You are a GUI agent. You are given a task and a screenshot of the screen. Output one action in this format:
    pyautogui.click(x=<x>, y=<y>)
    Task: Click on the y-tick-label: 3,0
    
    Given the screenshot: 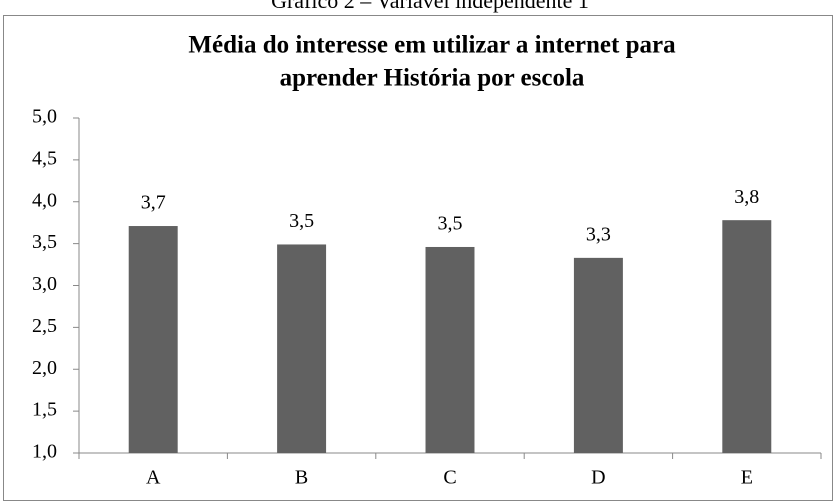 What is the action you would take?
    pyautogui.click(x=44, y=284)
    